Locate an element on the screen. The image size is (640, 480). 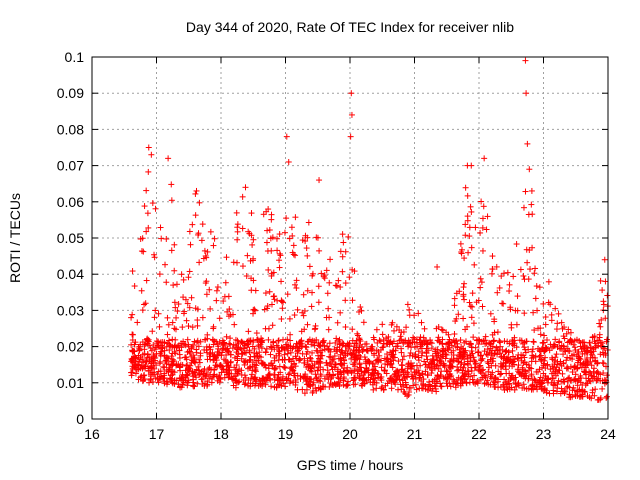
y-tick-label: 0.08 is located at coordinates (70, 129).